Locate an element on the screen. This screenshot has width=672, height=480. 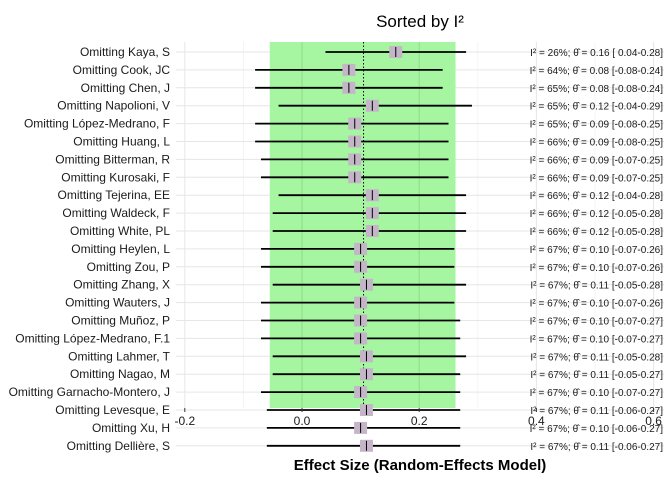
study-annotation: I² = 64%; θ̂ = 0.08 [-0.08-0.24] is located at coordinates (597, 71).